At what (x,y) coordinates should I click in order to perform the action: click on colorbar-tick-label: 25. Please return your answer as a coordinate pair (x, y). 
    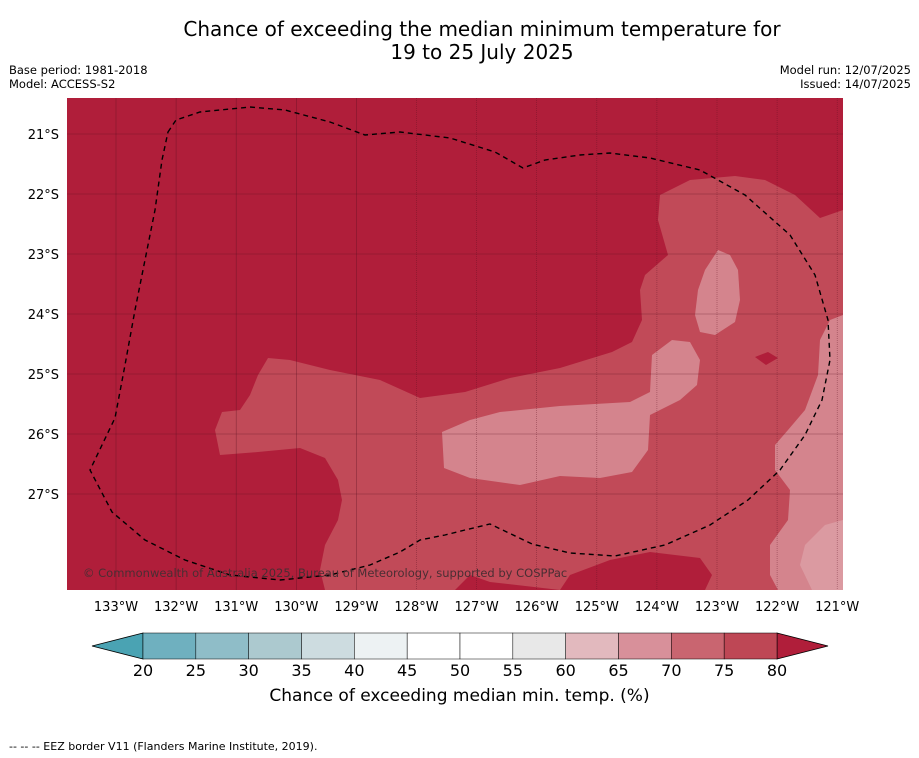
    Looking at the image, I should click on (196, 670).